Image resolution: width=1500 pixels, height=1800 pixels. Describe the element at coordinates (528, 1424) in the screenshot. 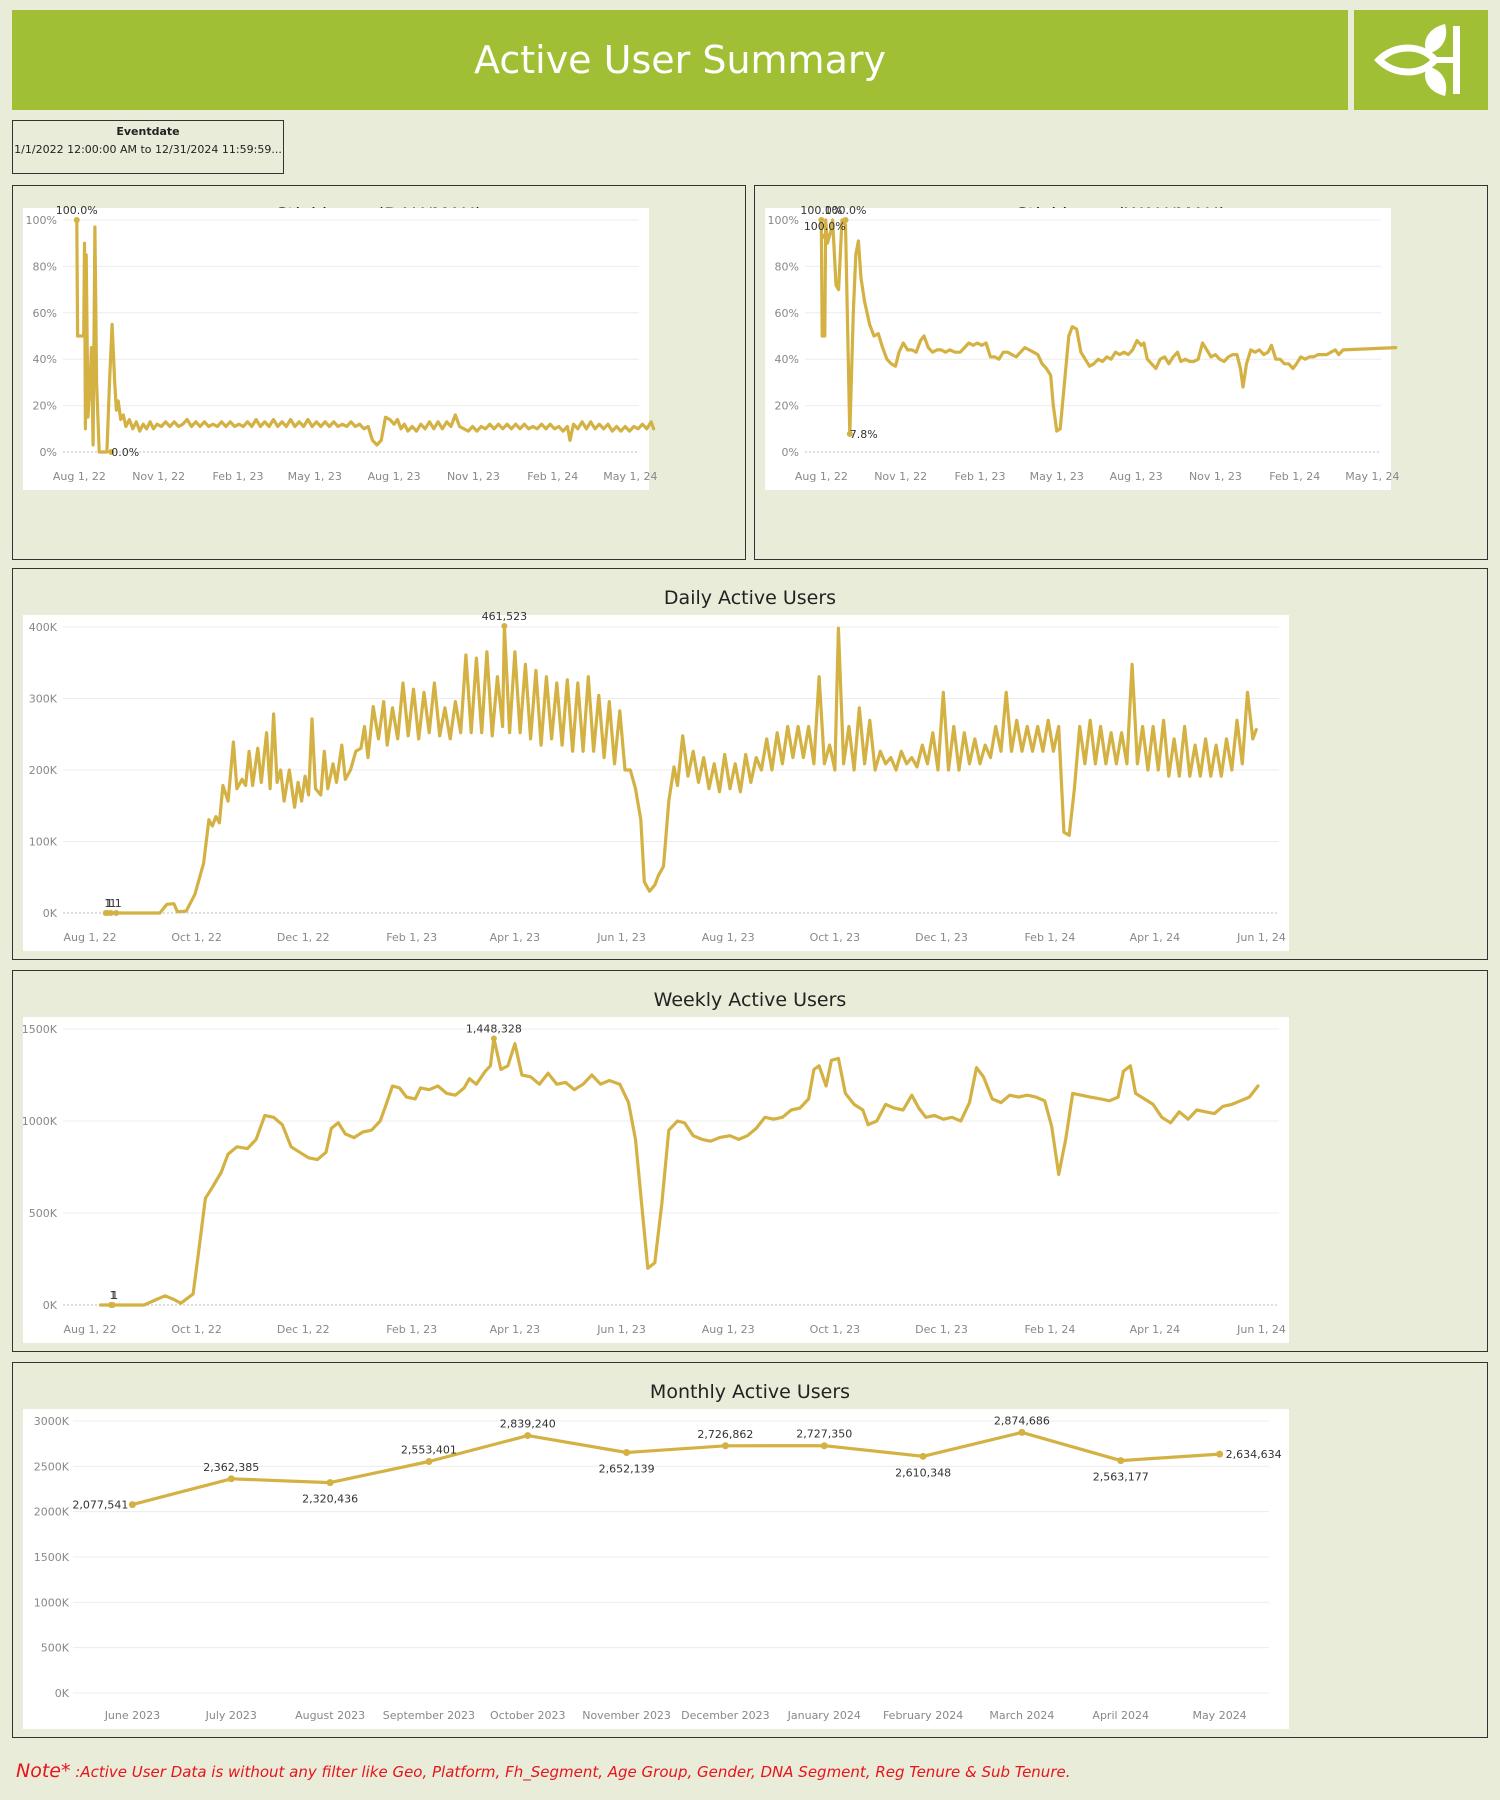

I see `mau-data-label: 2,839,240` at that location.